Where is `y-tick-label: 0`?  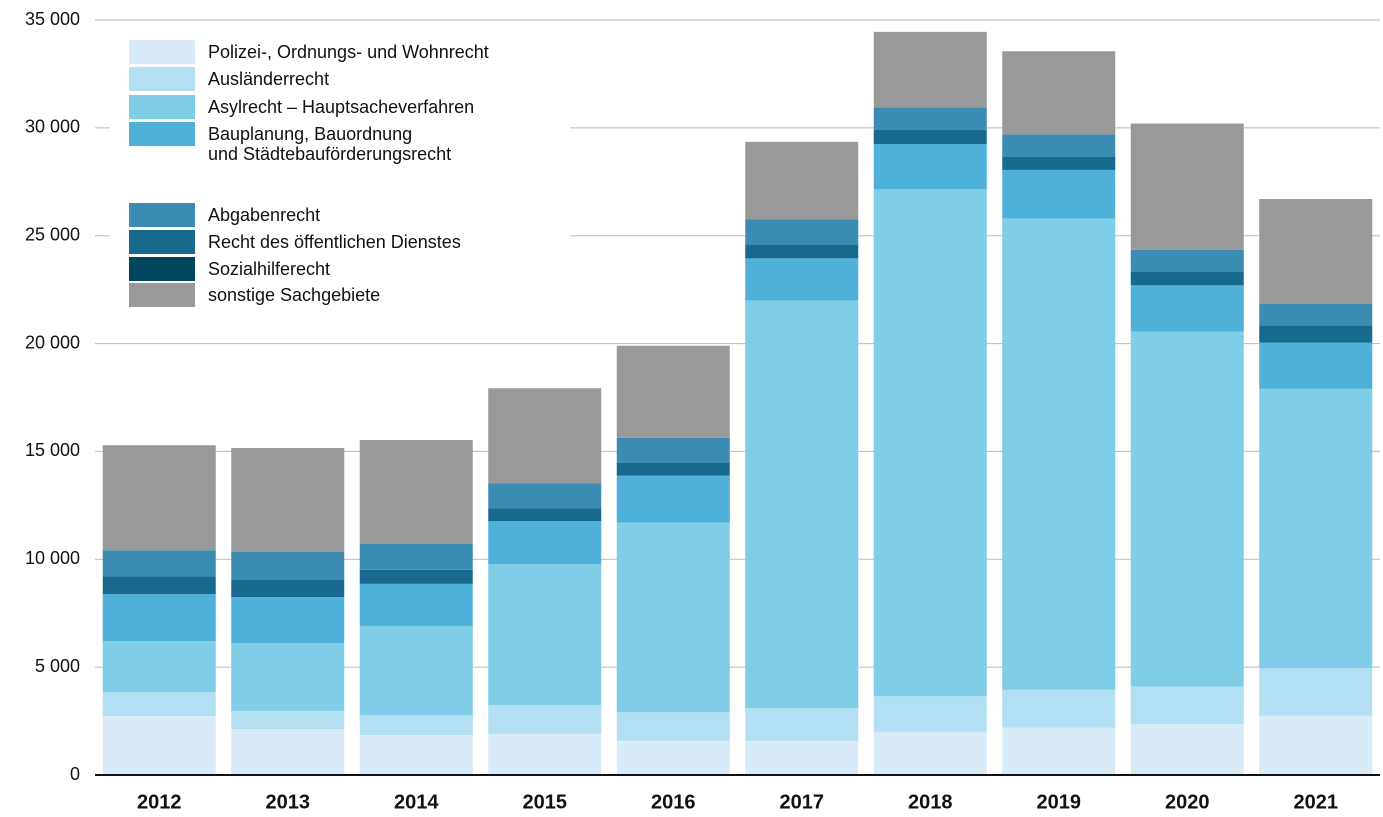
y-tick-label: 0 is located at coordinates (75, 774).